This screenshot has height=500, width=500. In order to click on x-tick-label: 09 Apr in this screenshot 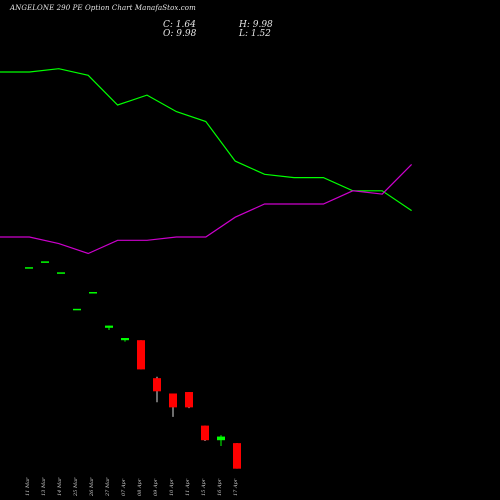, I will do `click(156, 487)`.